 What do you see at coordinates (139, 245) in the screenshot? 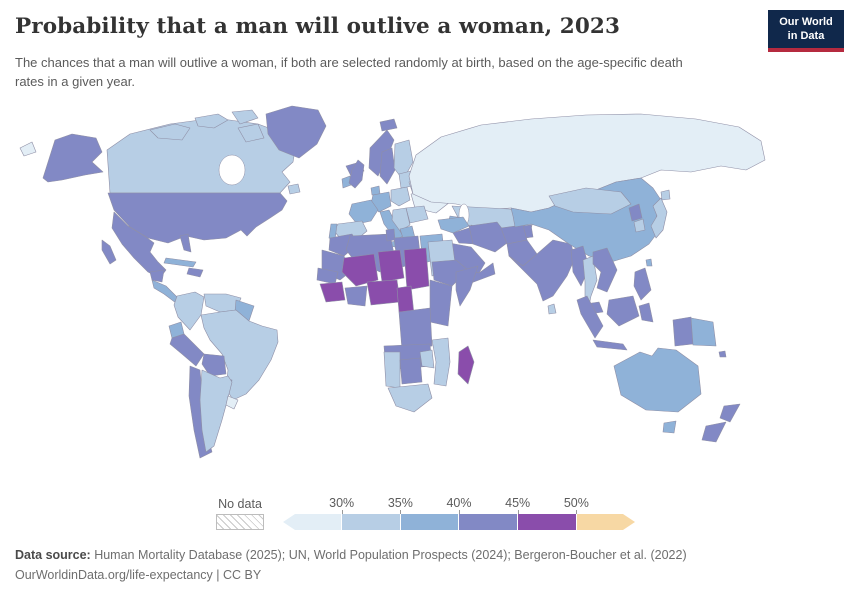
I see `country-mexico` at bounding box center [139, 245].